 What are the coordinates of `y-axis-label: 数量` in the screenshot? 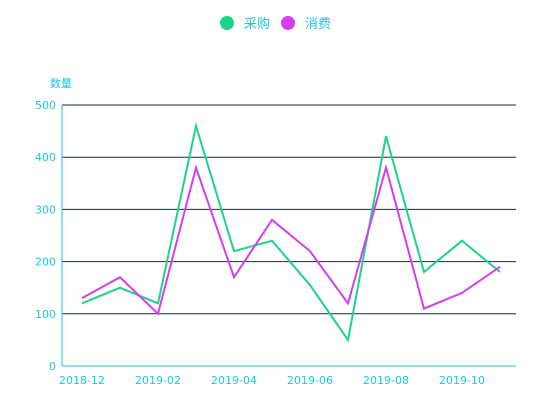 It's located at (61, 83).